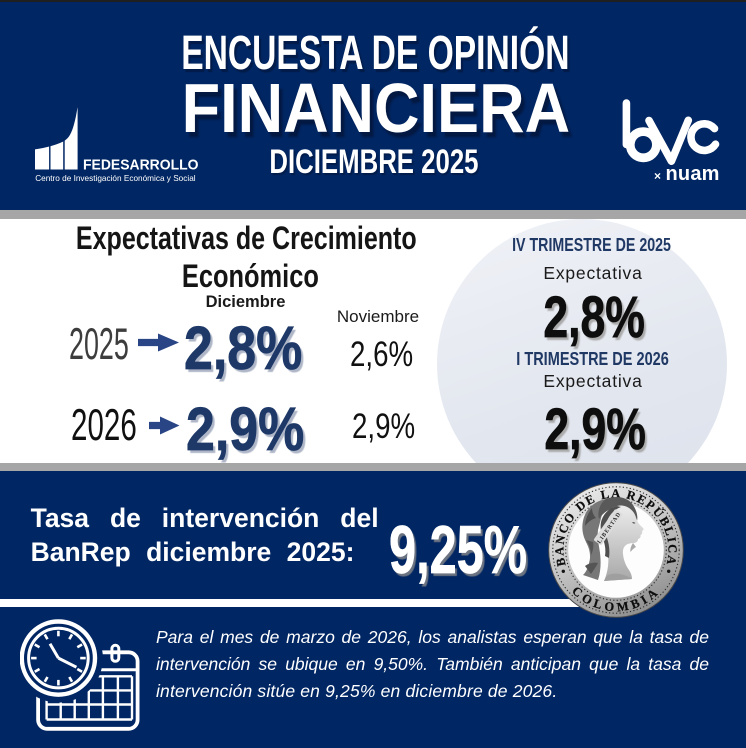  Describe the element at coordinates (141, 164) in the screenshot. I see `svg-text: FEDESARROLLO` at that location.